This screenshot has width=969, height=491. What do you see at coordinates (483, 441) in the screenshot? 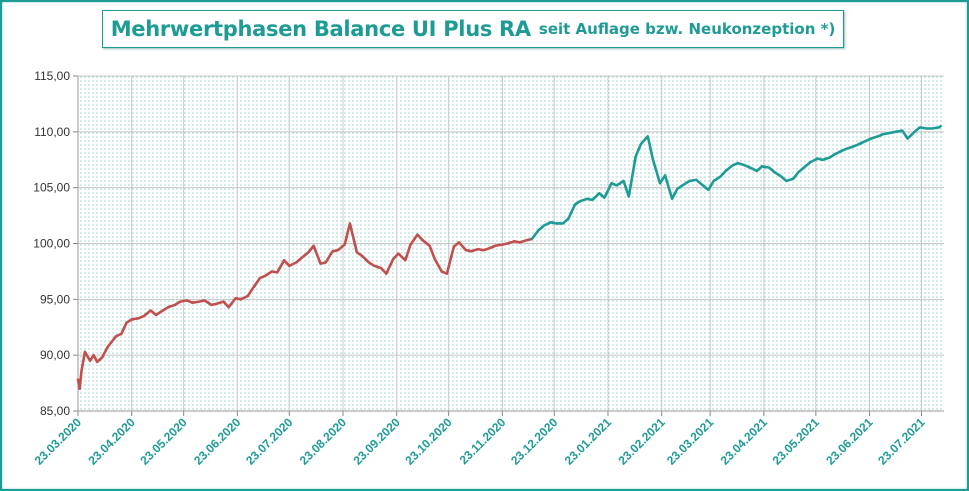
I see `x-tick-label: 23.11.2020` at bounding box center [483, 441].